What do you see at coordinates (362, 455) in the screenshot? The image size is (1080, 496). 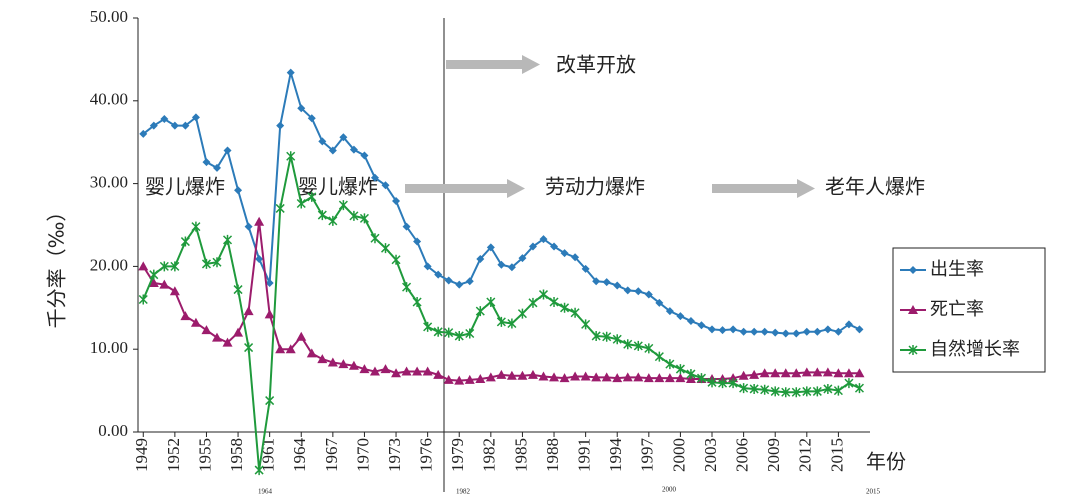 I see `x-tick-label: 1970` at bounding box center [362, 455].